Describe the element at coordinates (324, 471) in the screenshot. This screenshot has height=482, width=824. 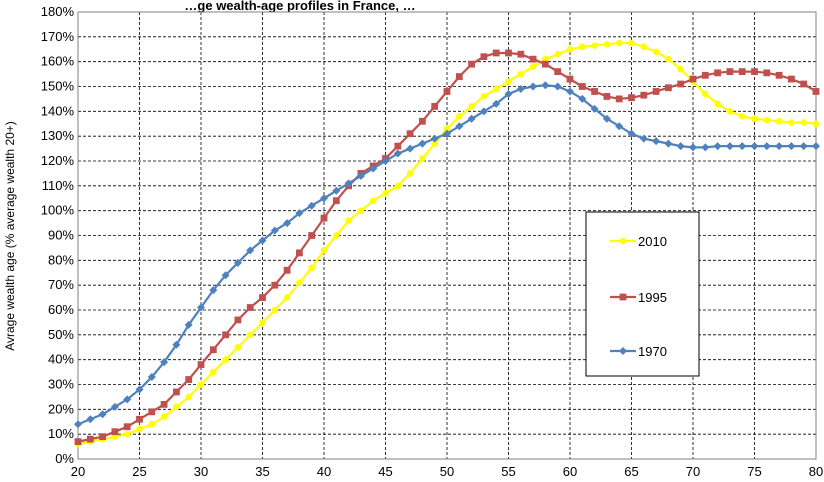
I see `x-tick-label: 40` at that location.